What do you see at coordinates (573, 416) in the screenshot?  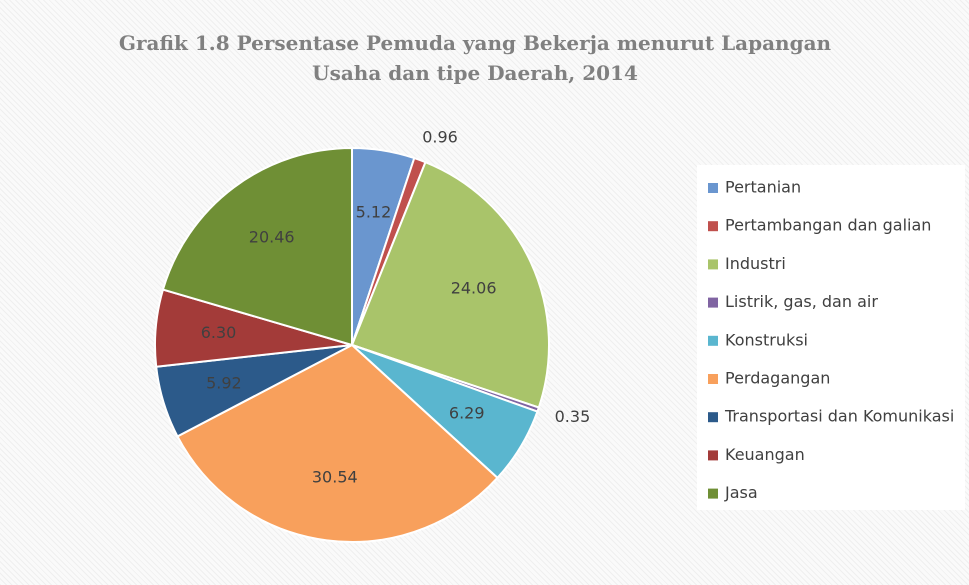 I see `data-label: 0.35` at bounding box center [573, 416].